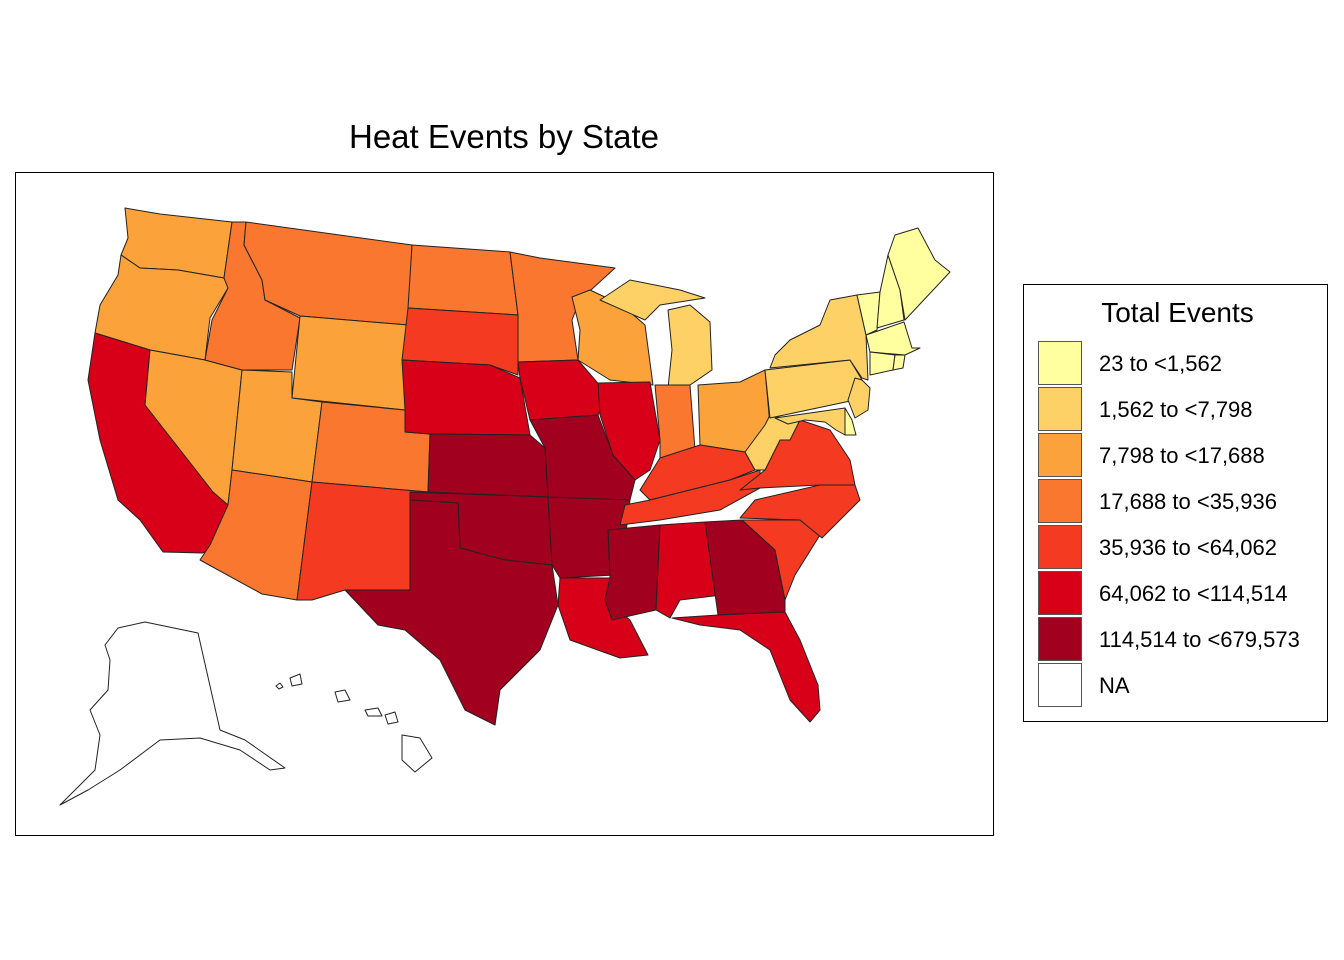 Image resolution: width=1344 pixels, height=960 pixels. Describe the element at coordinates (1178, 686) in the screenshot. I see `legend-item: NA` at that location.